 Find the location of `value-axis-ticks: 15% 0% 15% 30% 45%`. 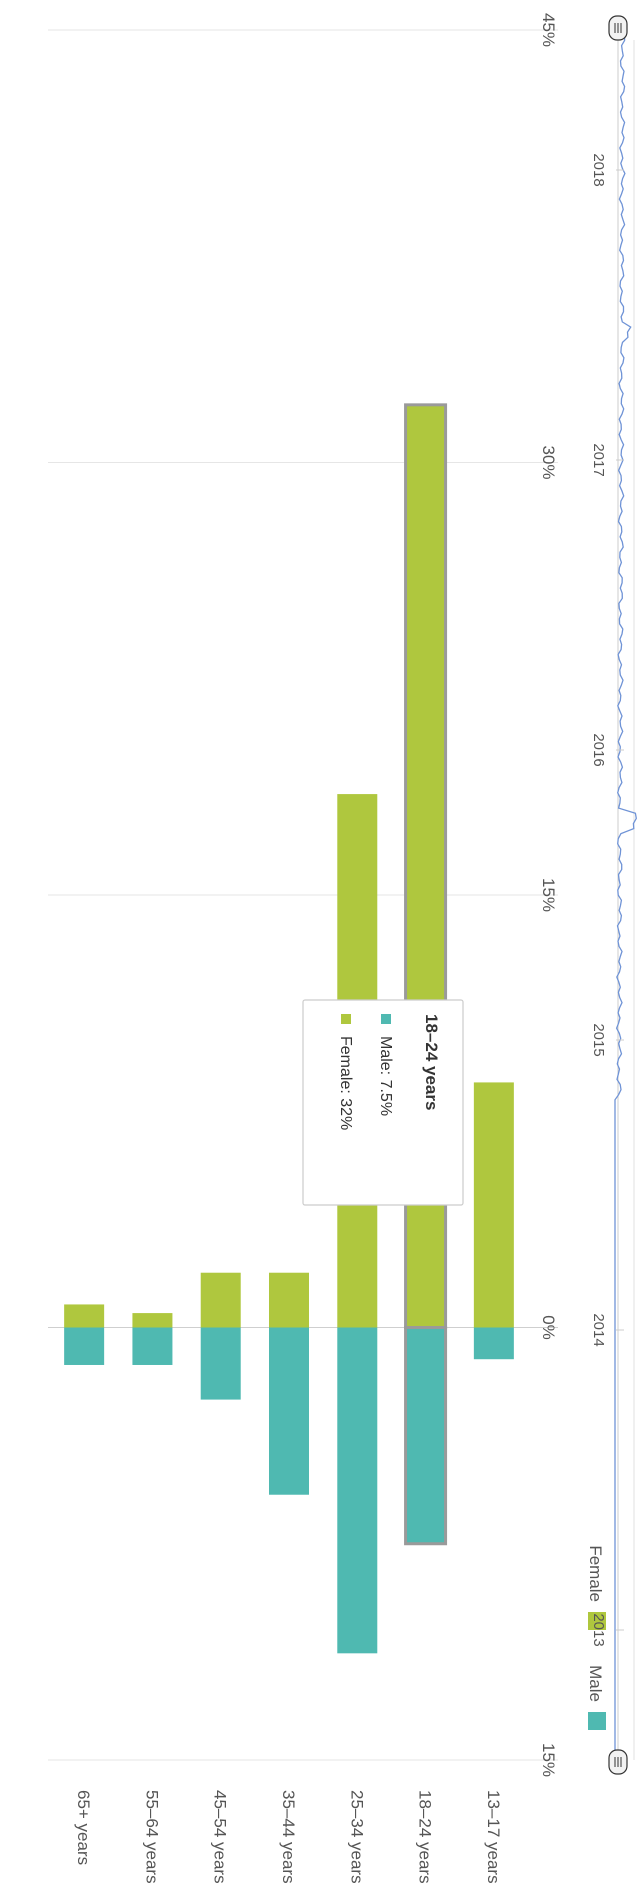

value-axis-ticks: 15% 0% 15% 30% 45% is located at coordinates (548, 895).